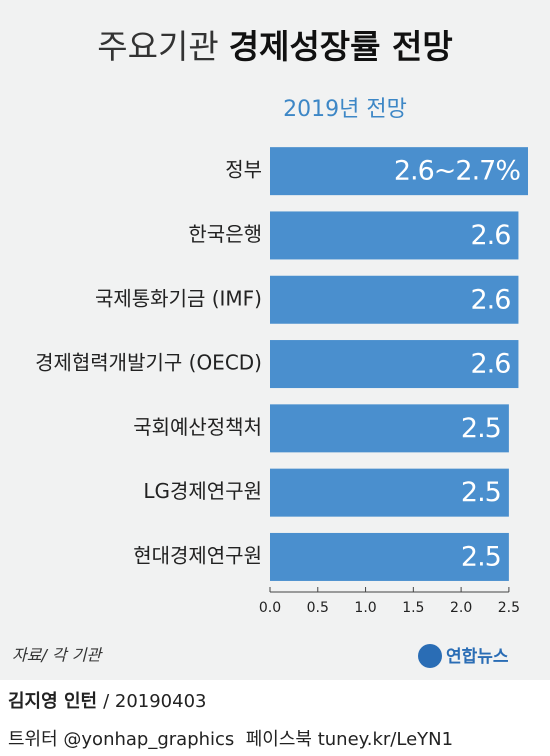 This screenshot has height=756, width=550. I want to click on x-tick-label: 1.5, so click(413, 608).